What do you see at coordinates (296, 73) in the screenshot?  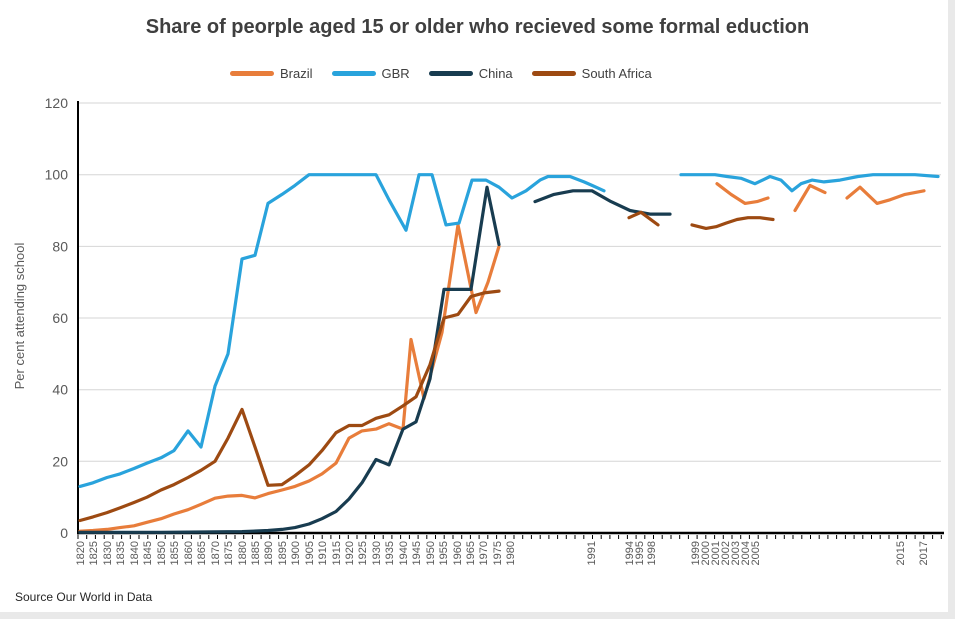 I see `legend-label-brazil: Brazil` at bounding box center [296, 73].